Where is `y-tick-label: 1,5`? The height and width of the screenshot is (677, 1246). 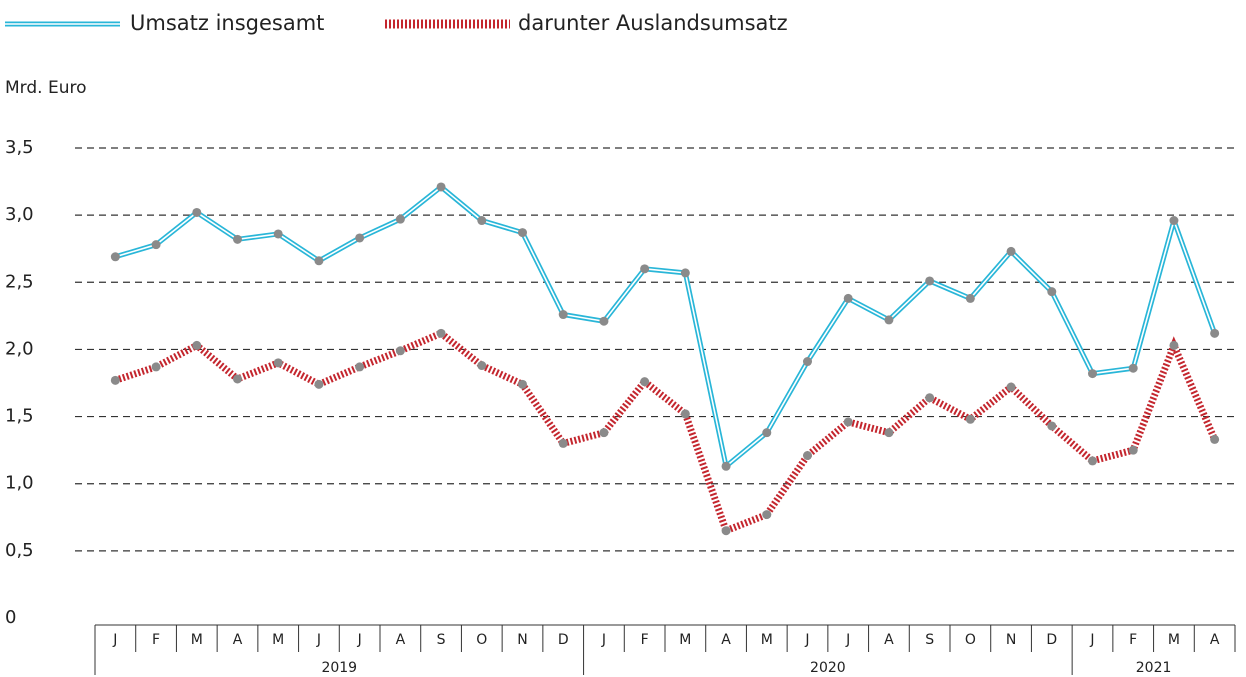 y-tick-label: 1,5 is located at coordinates (19, 416).